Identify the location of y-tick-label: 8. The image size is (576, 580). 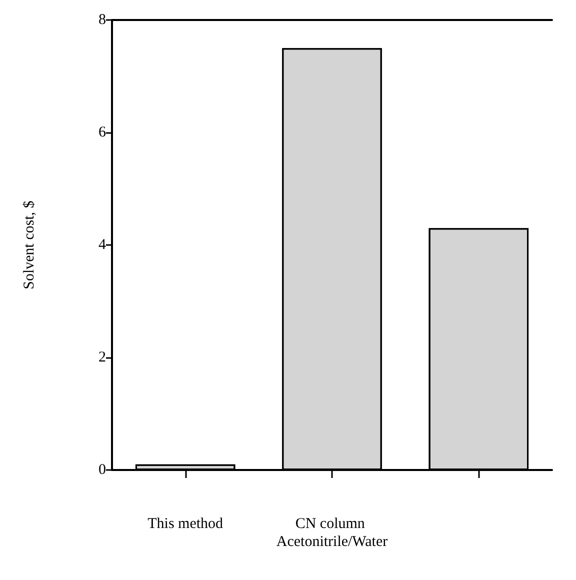
(102, 20).